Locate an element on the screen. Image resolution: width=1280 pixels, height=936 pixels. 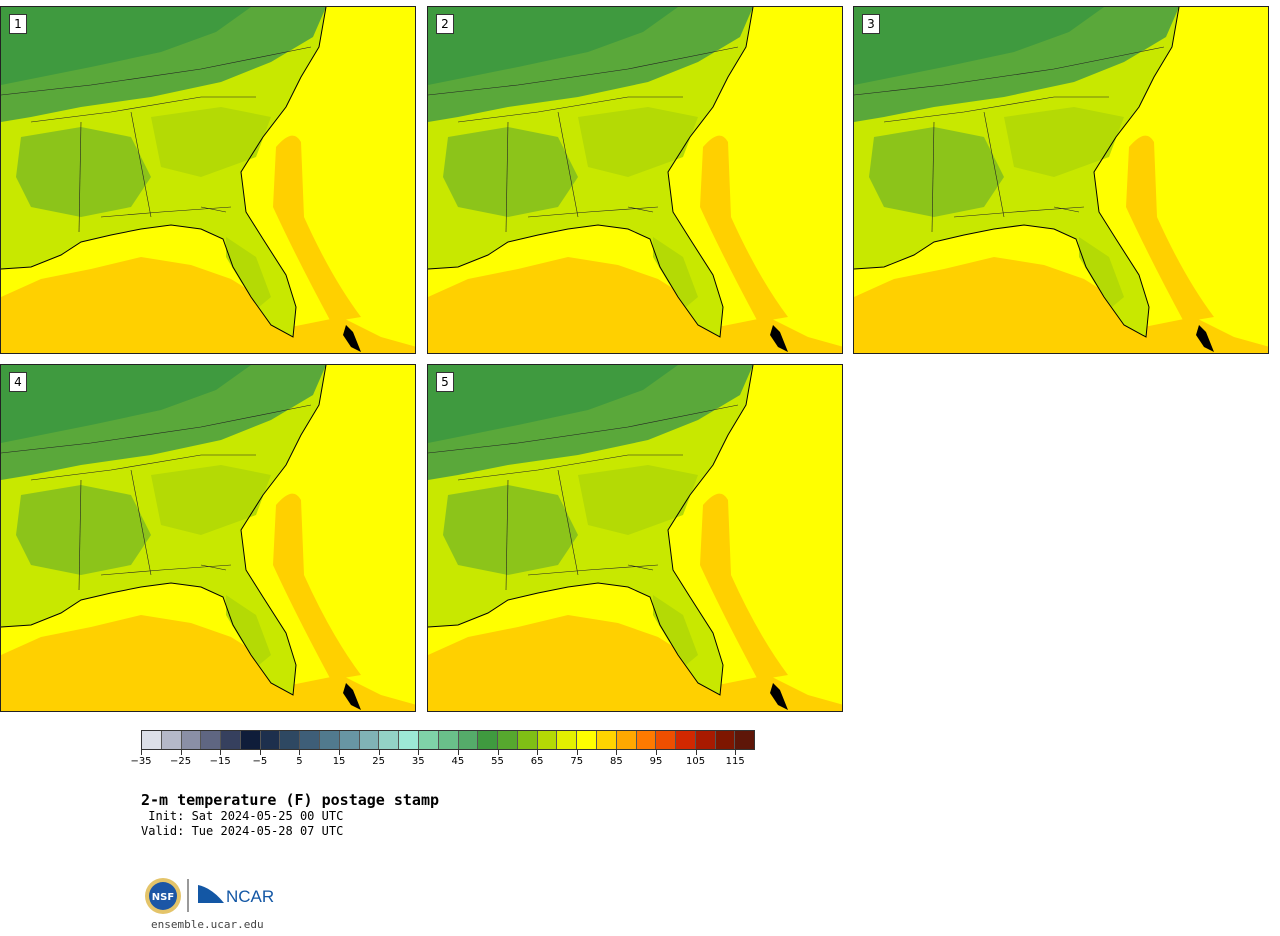
map-panel-2: 2 is located at coordinates (635, 180).